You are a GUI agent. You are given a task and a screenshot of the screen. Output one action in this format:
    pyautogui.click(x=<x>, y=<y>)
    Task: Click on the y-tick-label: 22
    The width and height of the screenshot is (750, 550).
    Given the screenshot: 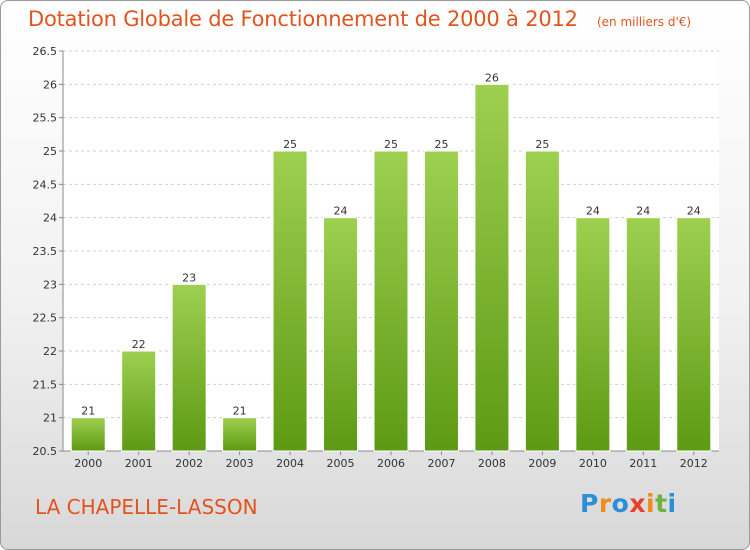 What is the action you would take?
    pyautogui.click(x=50, y=351)
    